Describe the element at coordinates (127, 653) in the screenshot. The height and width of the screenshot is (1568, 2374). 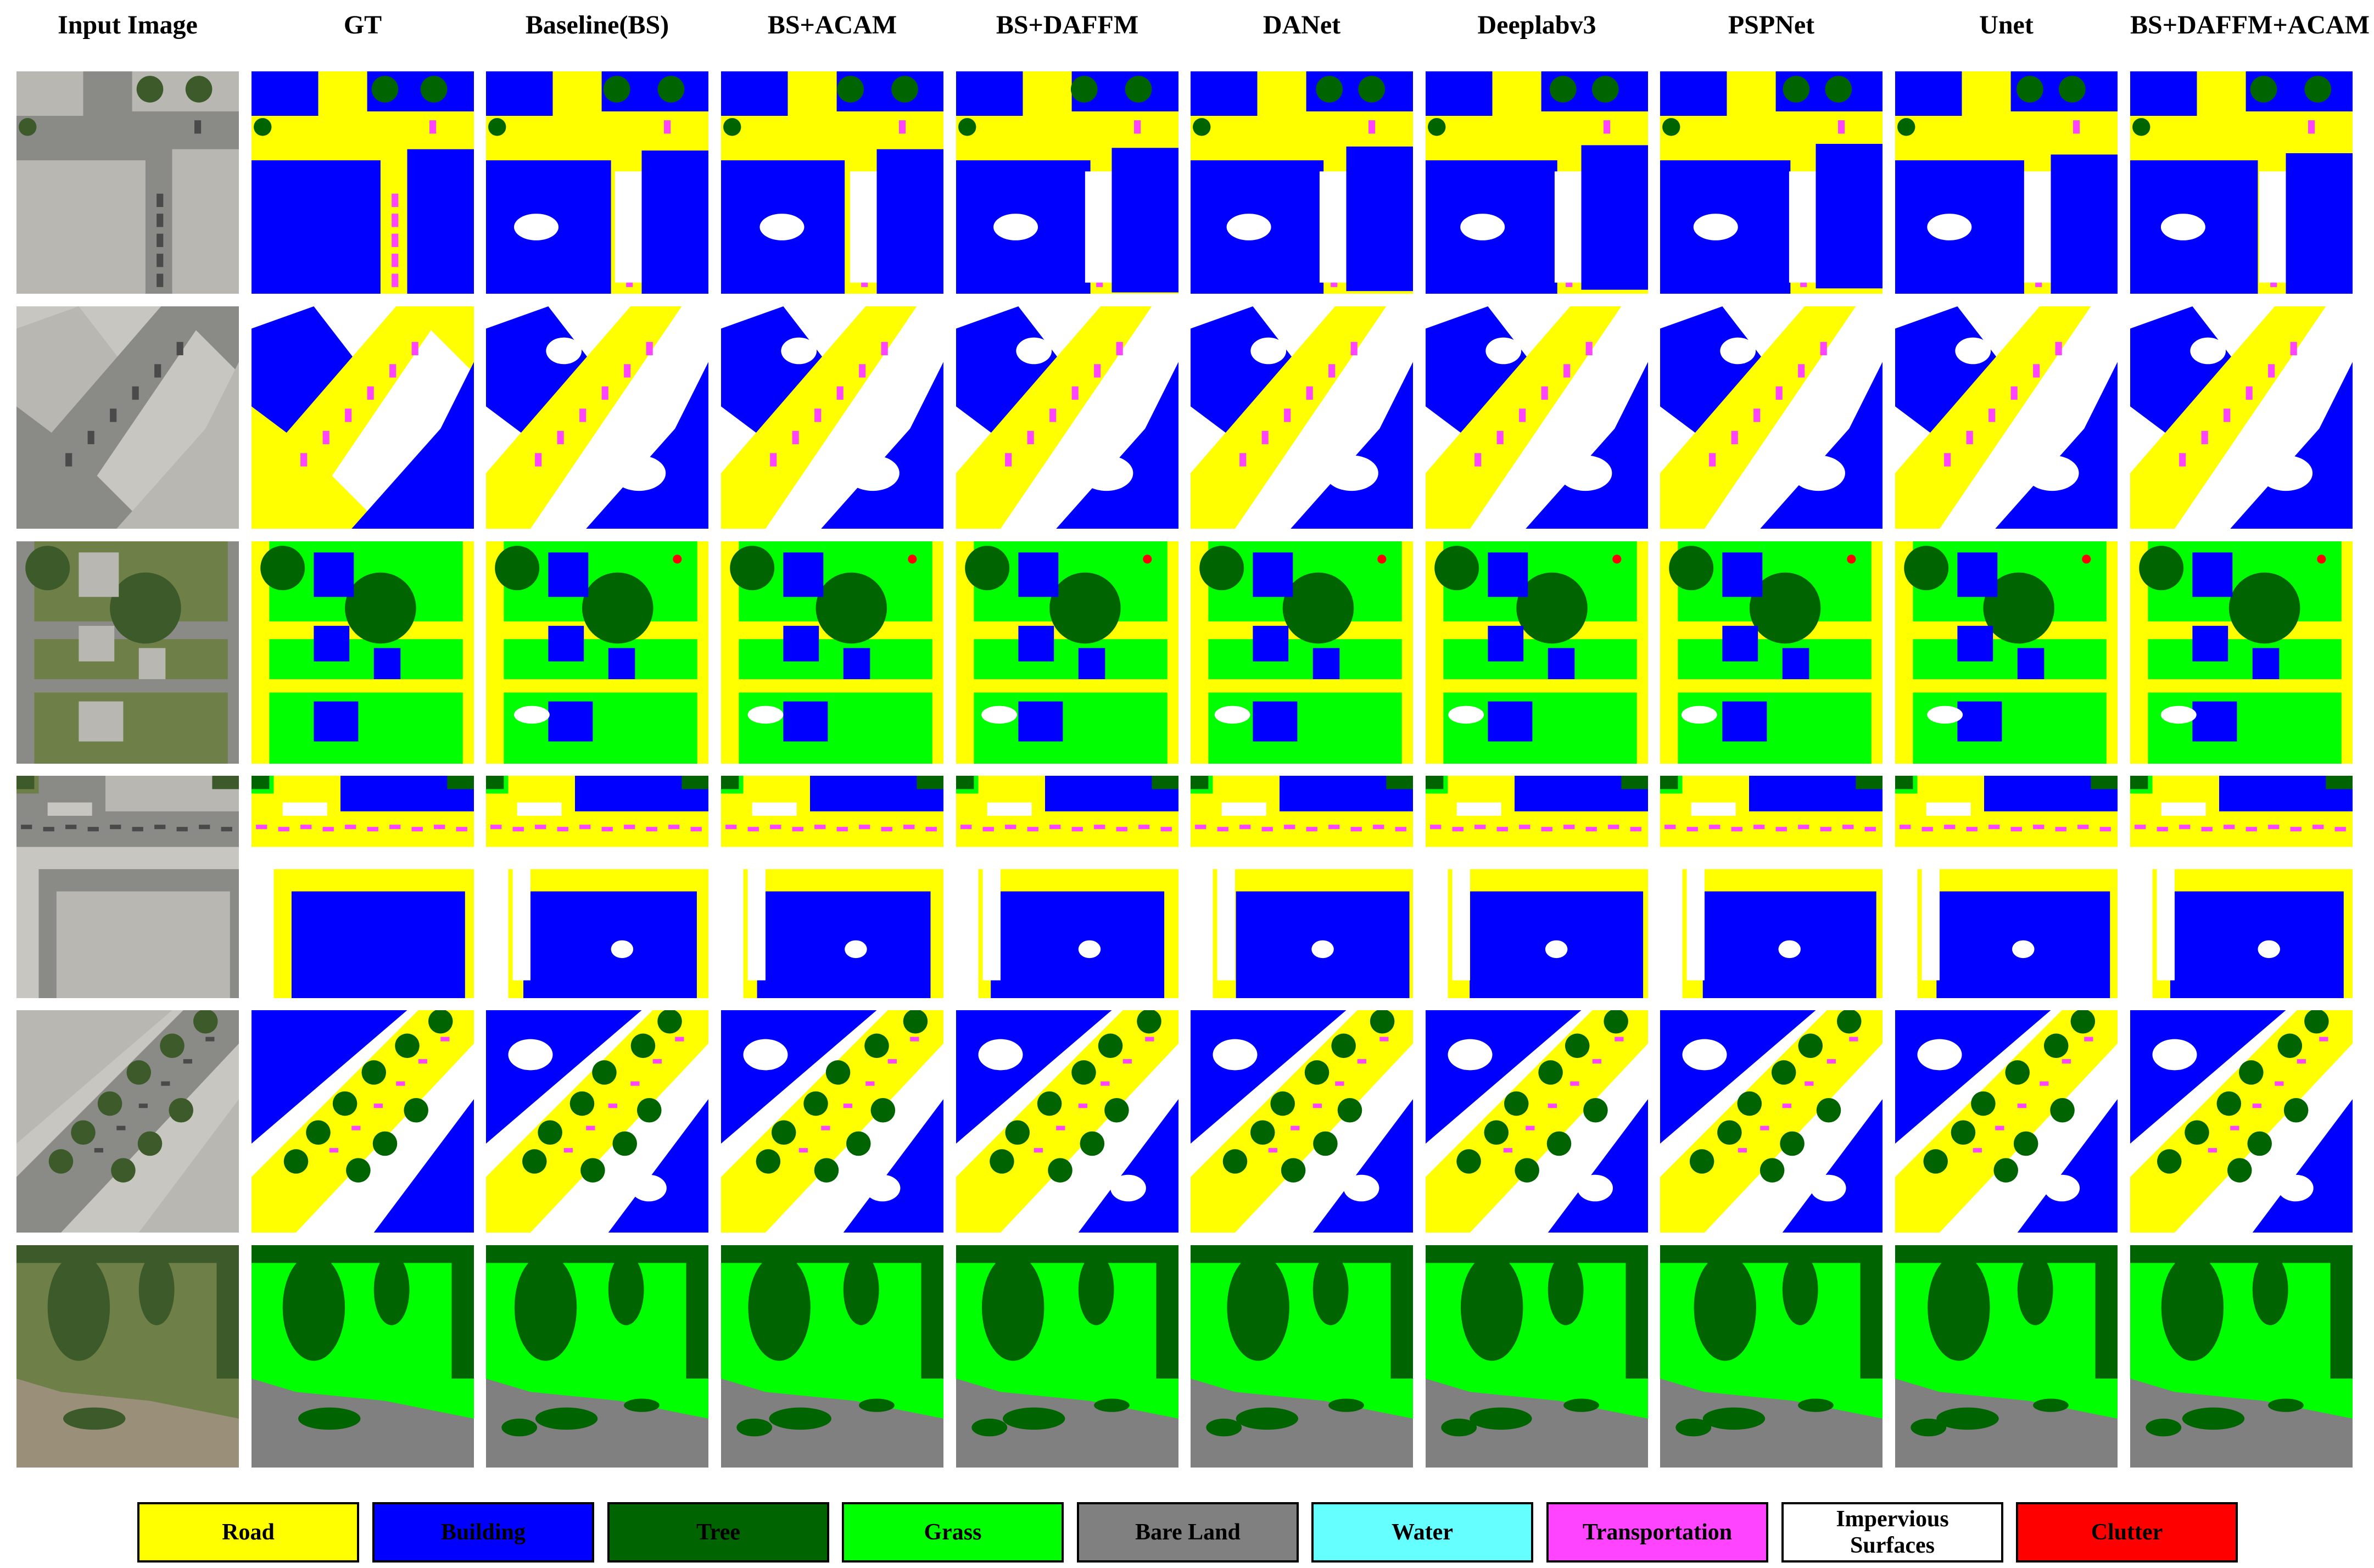
I see `aerial-photo` at that location.